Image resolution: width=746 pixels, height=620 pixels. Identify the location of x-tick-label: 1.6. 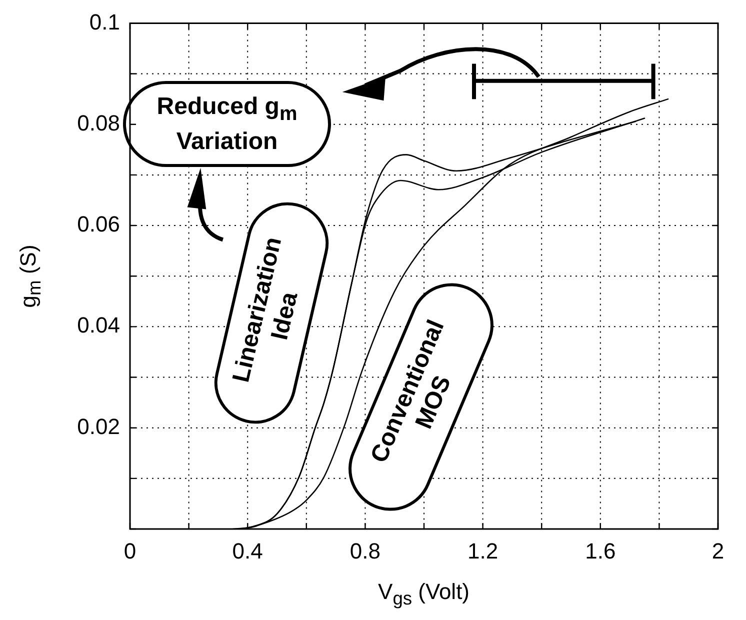
(600, 551).